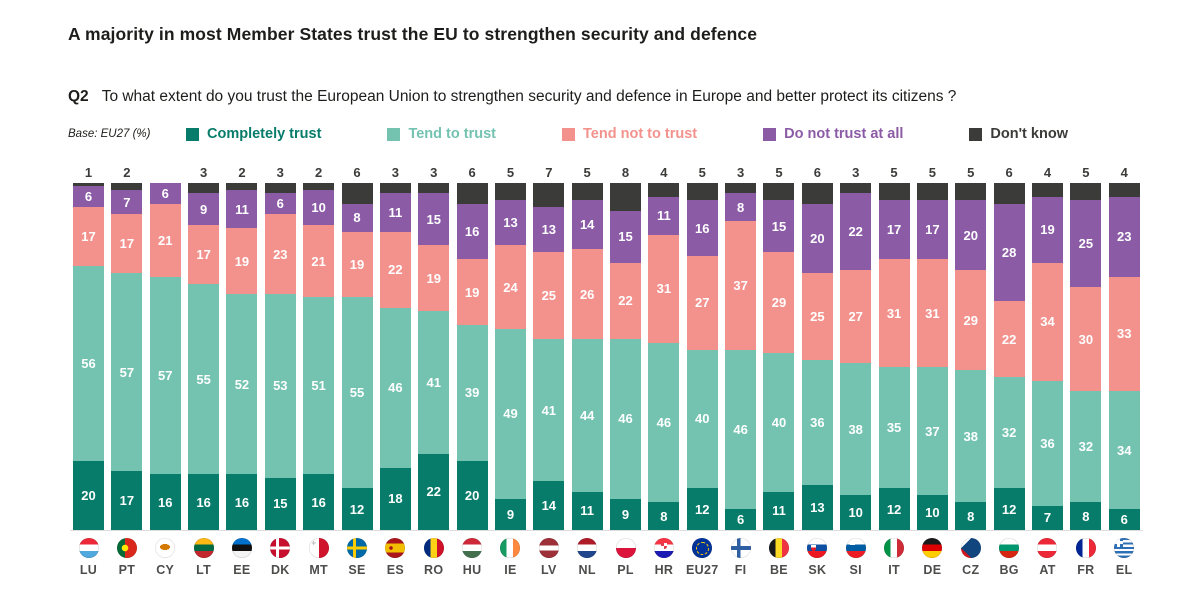  What do you see at coordinates (1047, 518) in the screenshot?
I see `segment-value-label: 7` at bounding box center [1047, 518].